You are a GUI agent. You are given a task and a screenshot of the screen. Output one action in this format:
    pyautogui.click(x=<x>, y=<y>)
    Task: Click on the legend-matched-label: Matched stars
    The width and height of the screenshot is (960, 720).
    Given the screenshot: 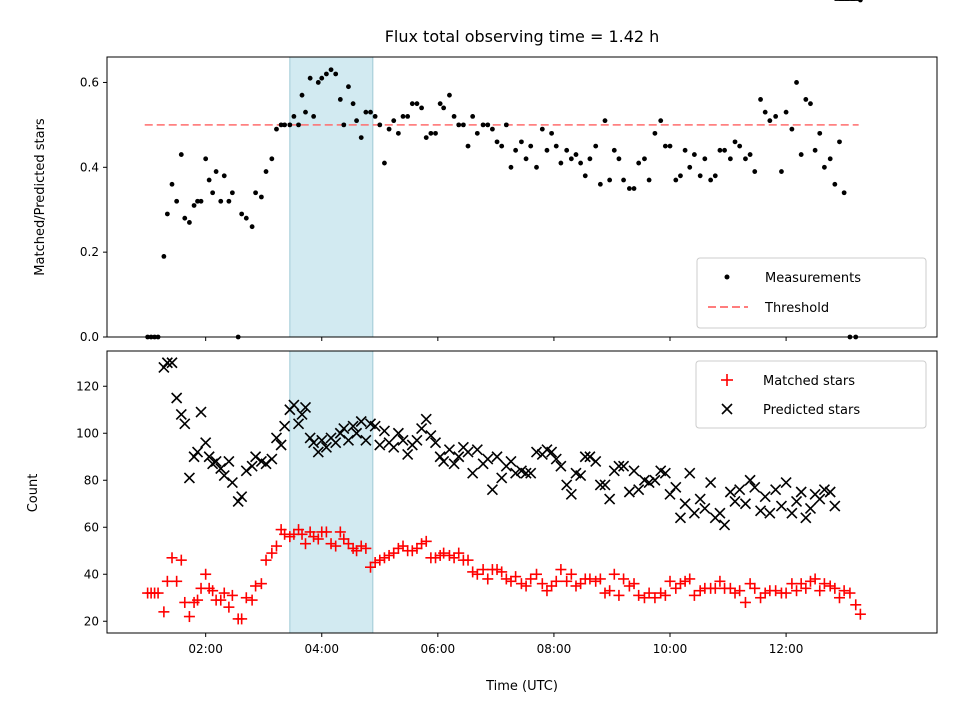 What is the action you would take?
    pyautogui.click(x=809, y=381)
    